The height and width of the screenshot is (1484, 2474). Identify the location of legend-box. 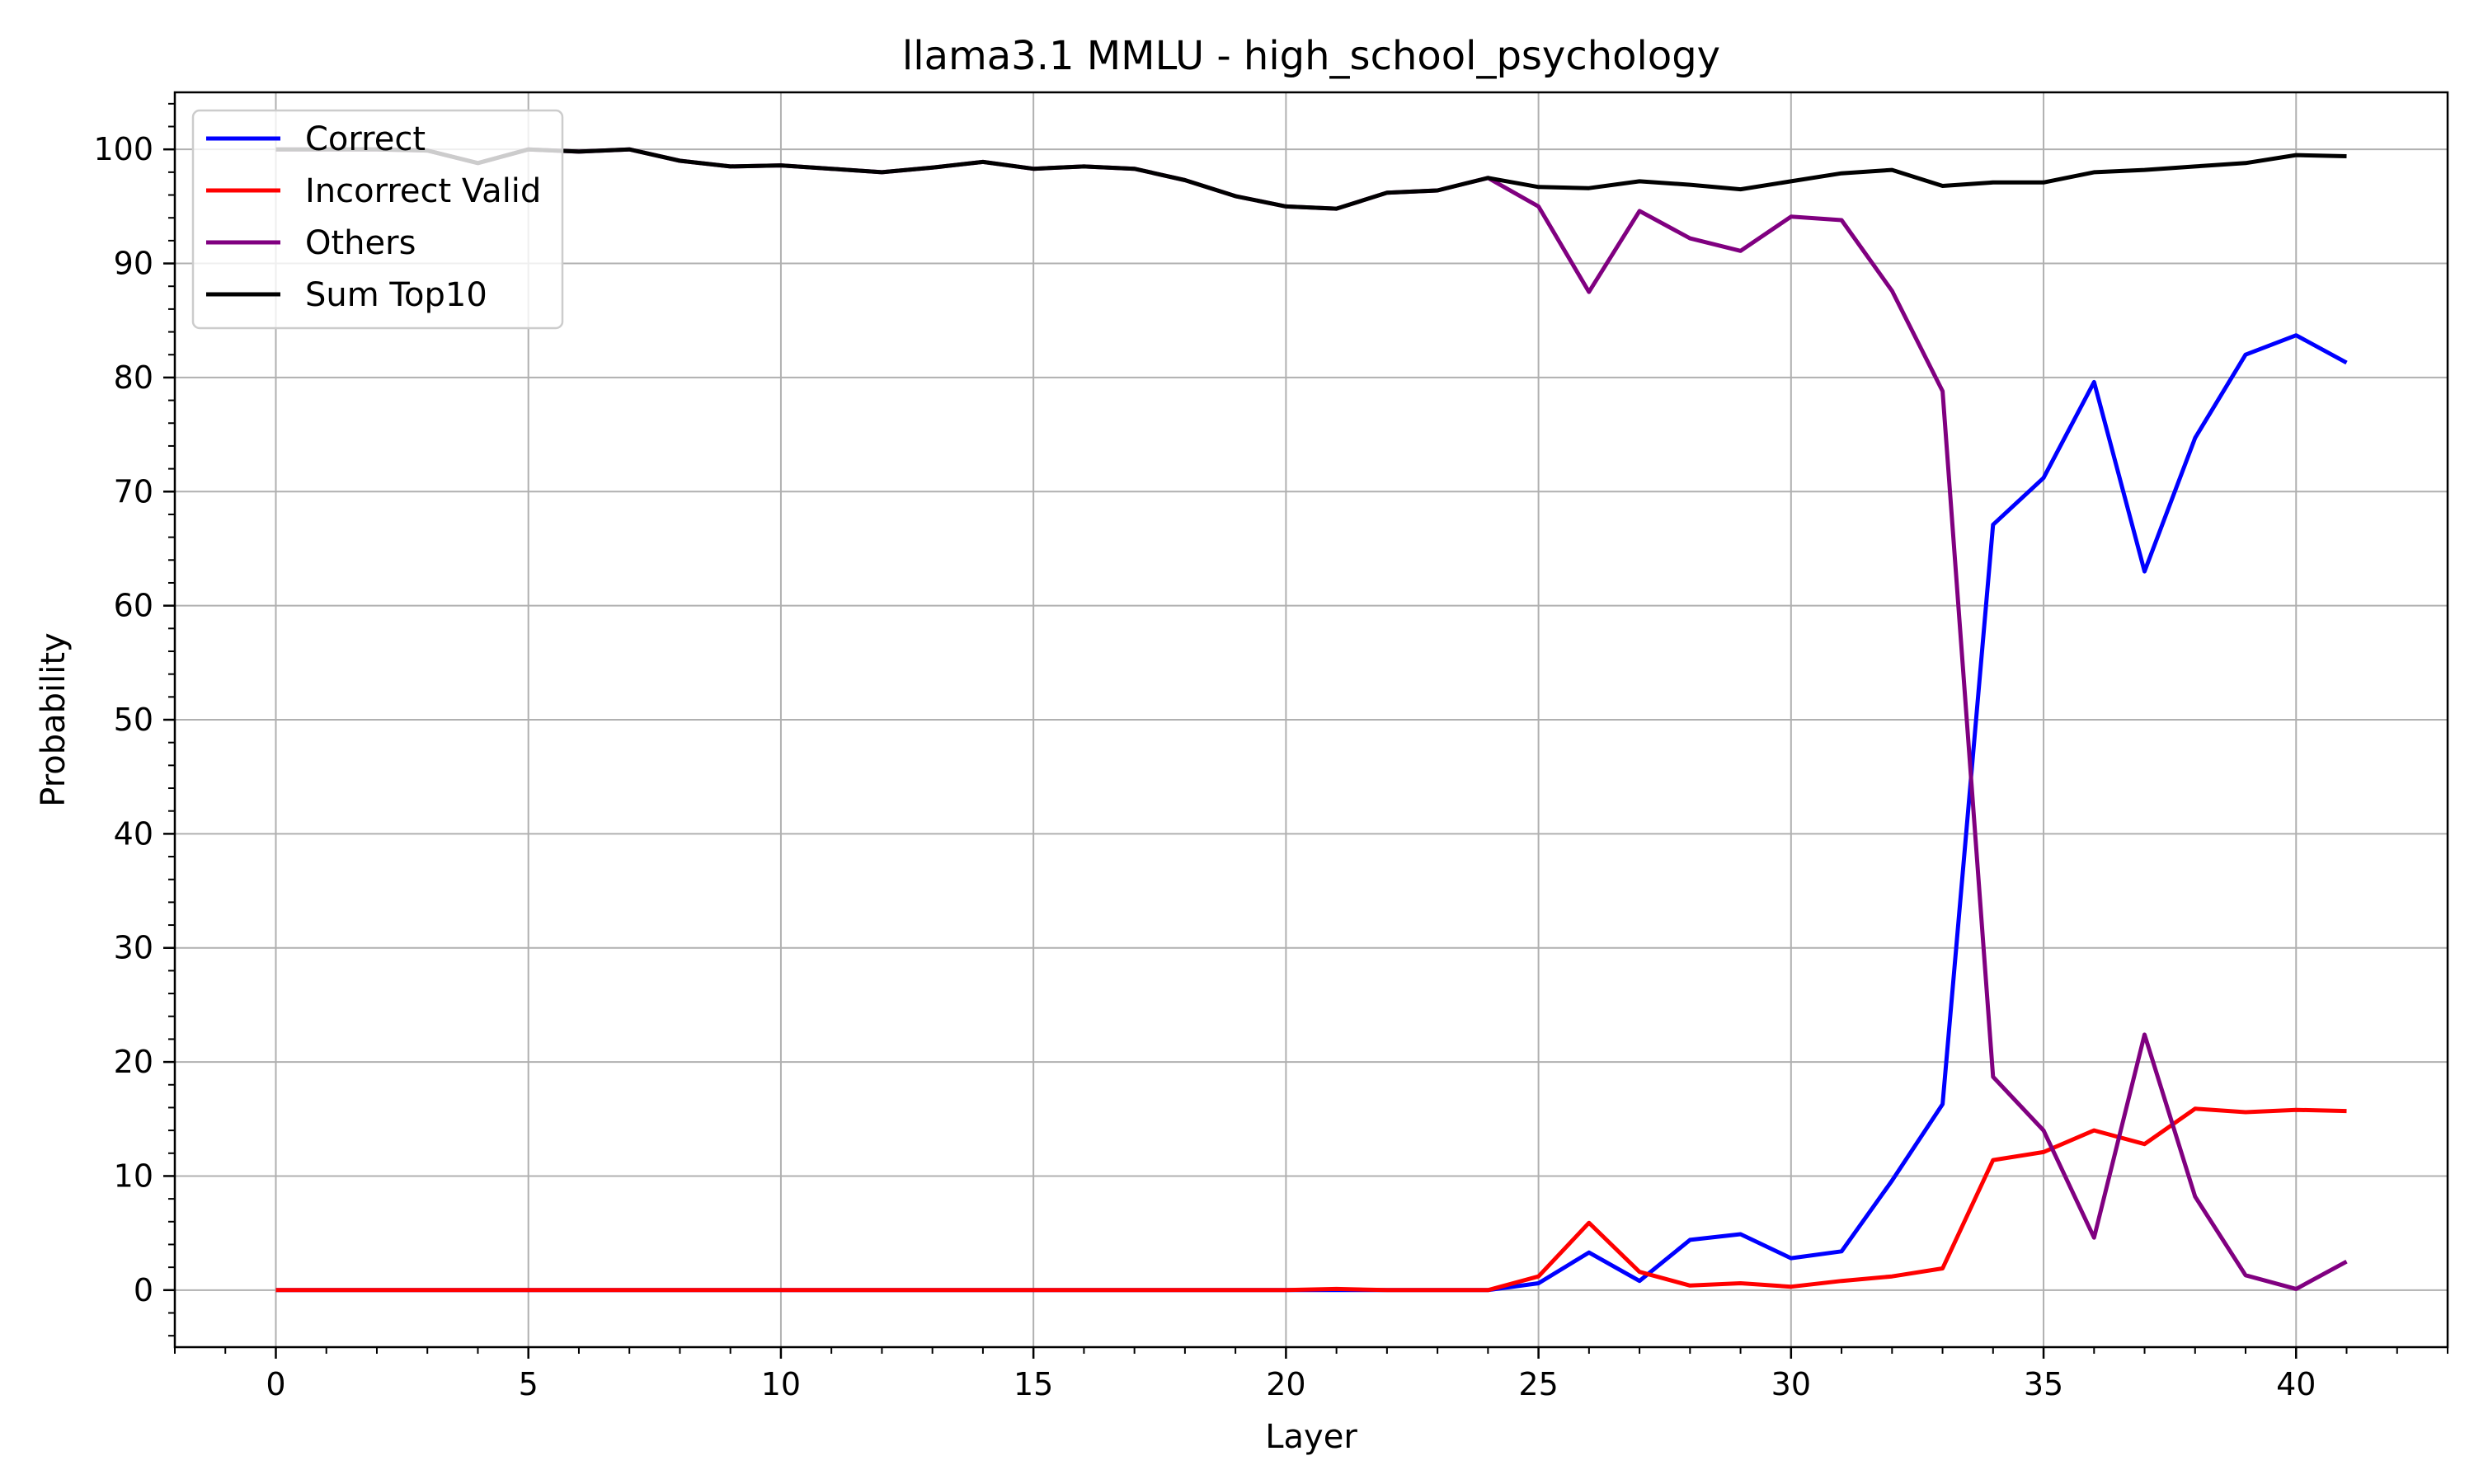
(377, 219).